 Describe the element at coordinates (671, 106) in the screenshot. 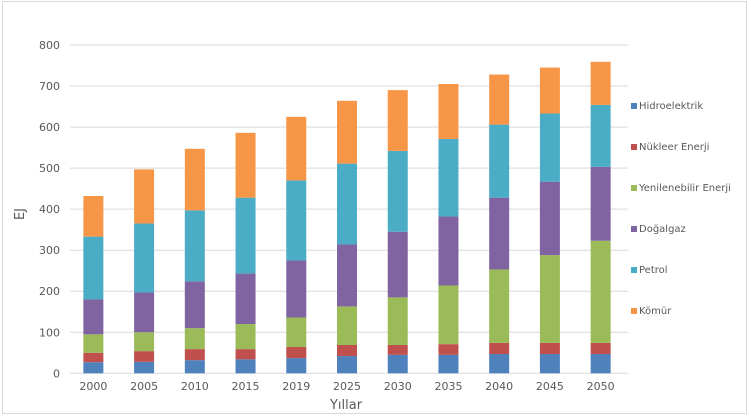

I see `legend-label: Hidroelektrik` at that location.